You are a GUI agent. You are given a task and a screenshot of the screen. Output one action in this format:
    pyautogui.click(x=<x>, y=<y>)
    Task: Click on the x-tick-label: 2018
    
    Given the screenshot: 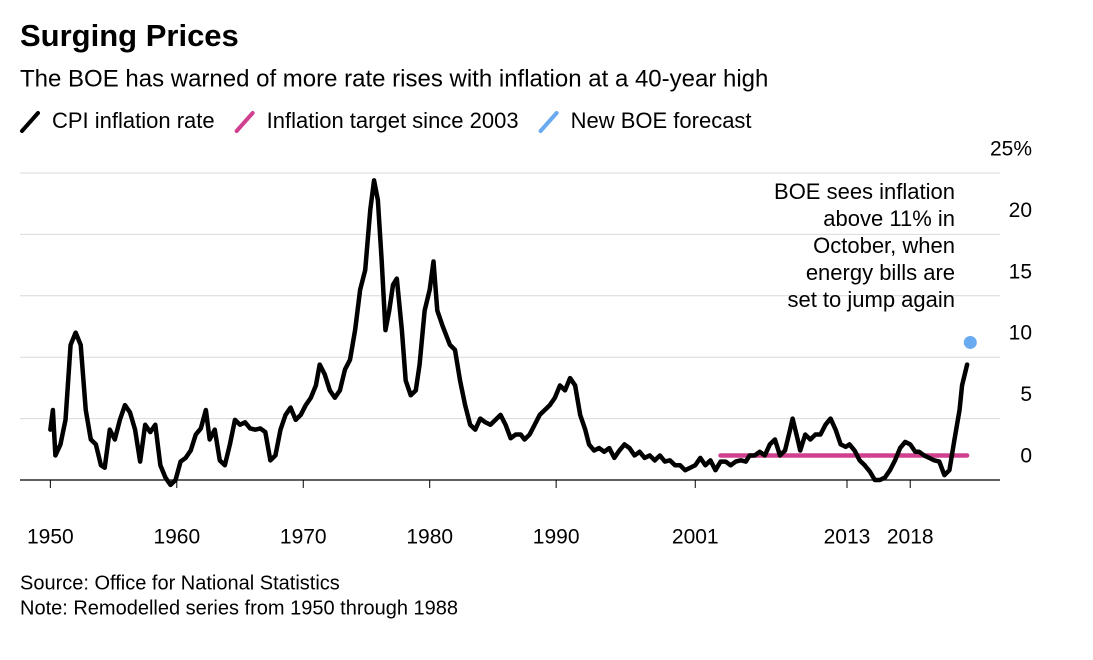 What is the action you would take?
    pyautogui.click(x=910, y=537)
    